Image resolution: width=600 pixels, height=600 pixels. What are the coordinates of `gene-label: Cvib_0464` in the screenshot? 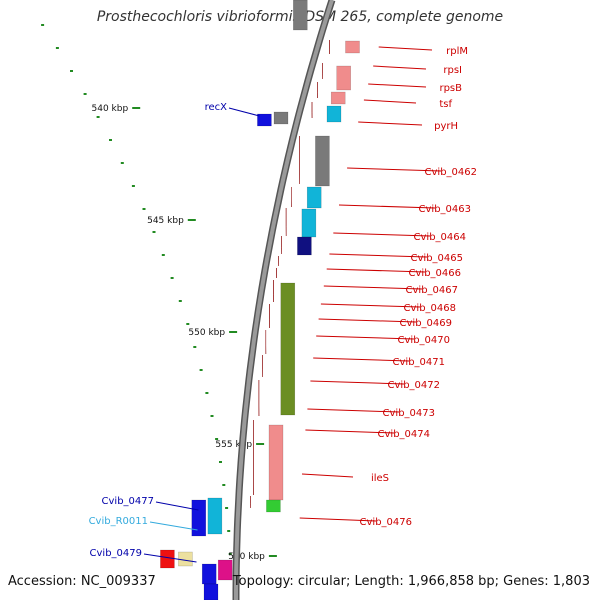 It's located at (440, 237).